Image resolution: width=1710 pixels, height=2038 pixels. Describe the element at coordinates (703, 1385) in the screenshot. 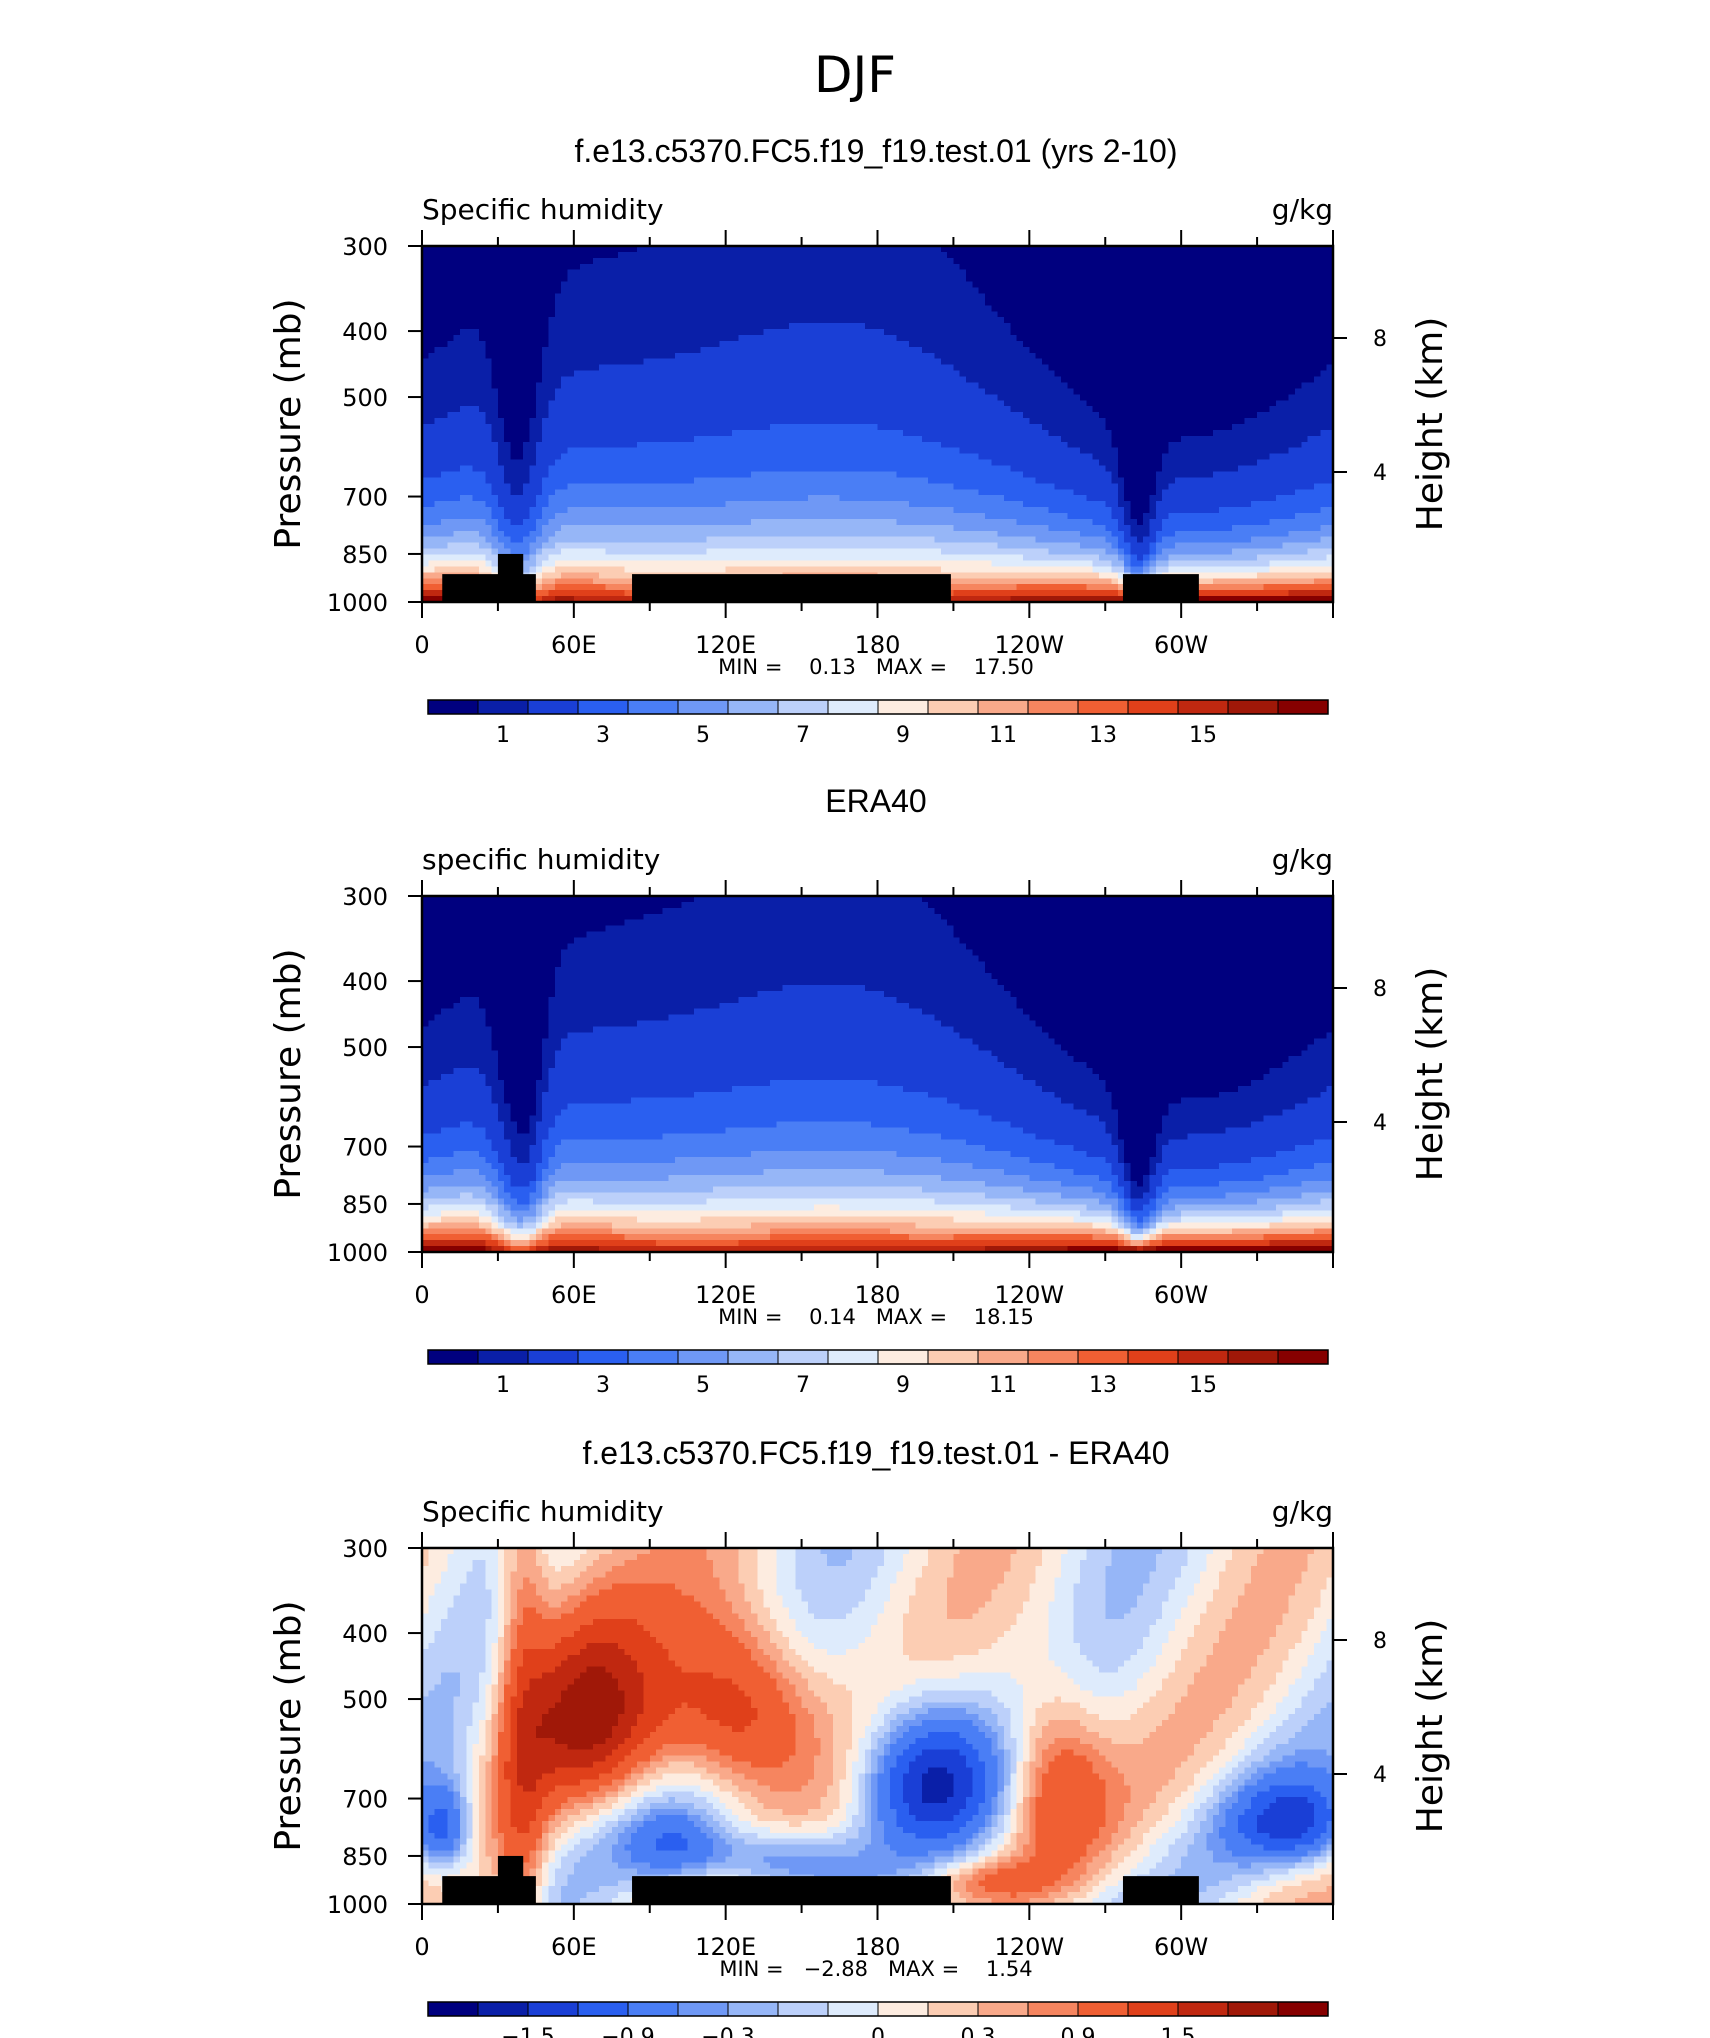

I see `colorbar-label: 5` at that location.